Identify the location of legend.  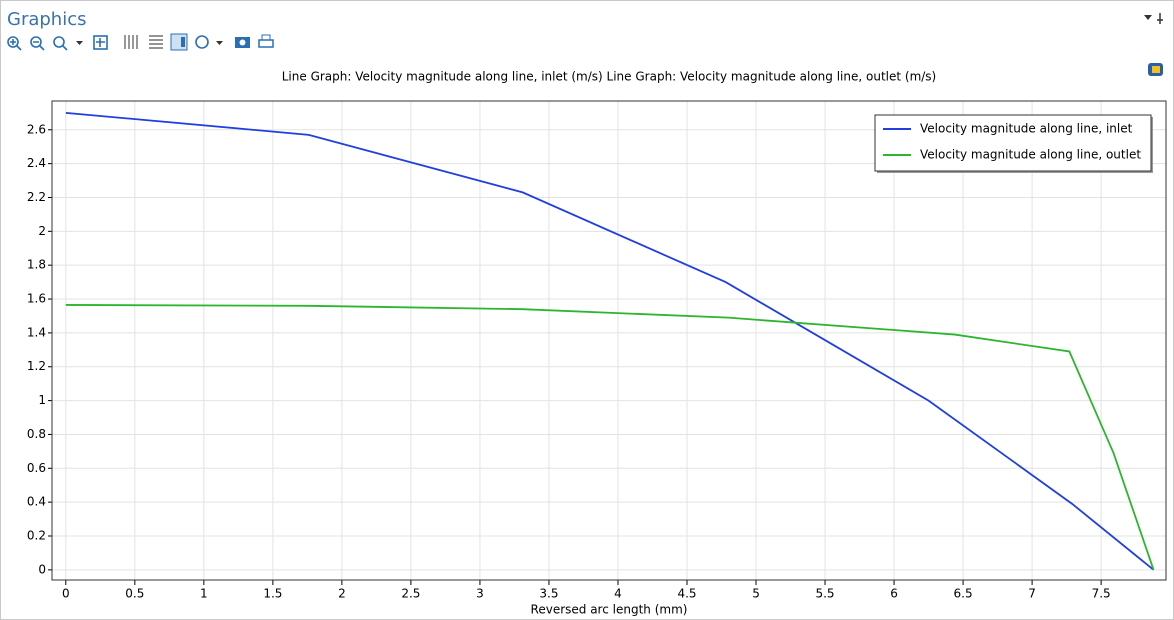
(1013, 143).